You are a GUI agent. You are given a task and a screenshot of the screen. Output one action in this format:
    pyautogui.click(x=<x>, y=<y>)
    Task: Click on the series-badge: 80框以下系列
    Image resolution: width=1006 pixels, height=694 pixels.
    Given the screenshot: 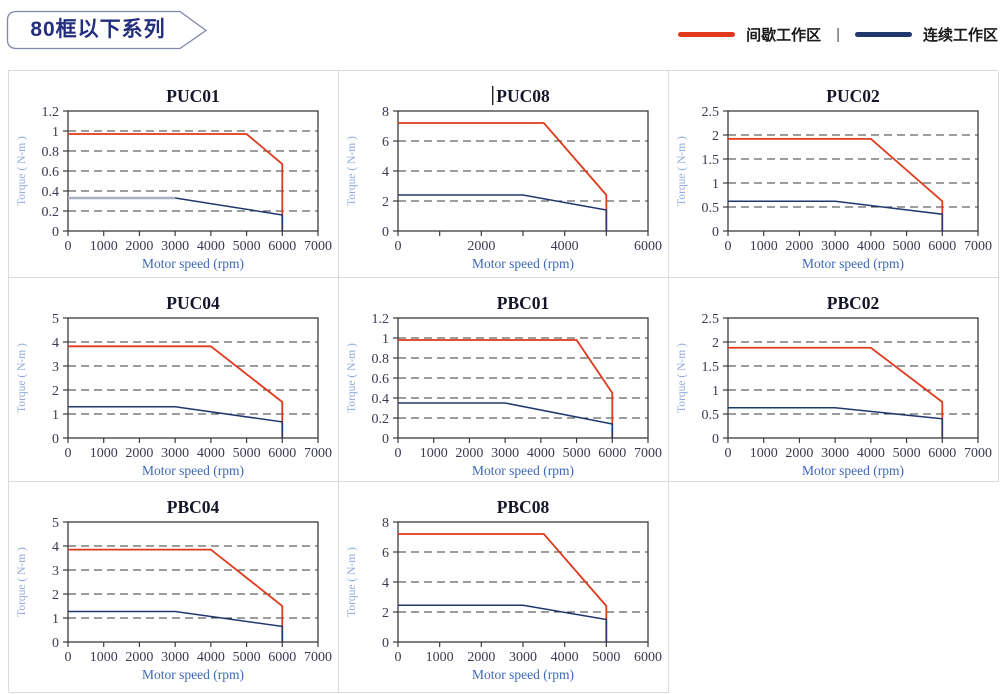 What is the action you would take?
    pyautogui.click(x=106, y=30)
    